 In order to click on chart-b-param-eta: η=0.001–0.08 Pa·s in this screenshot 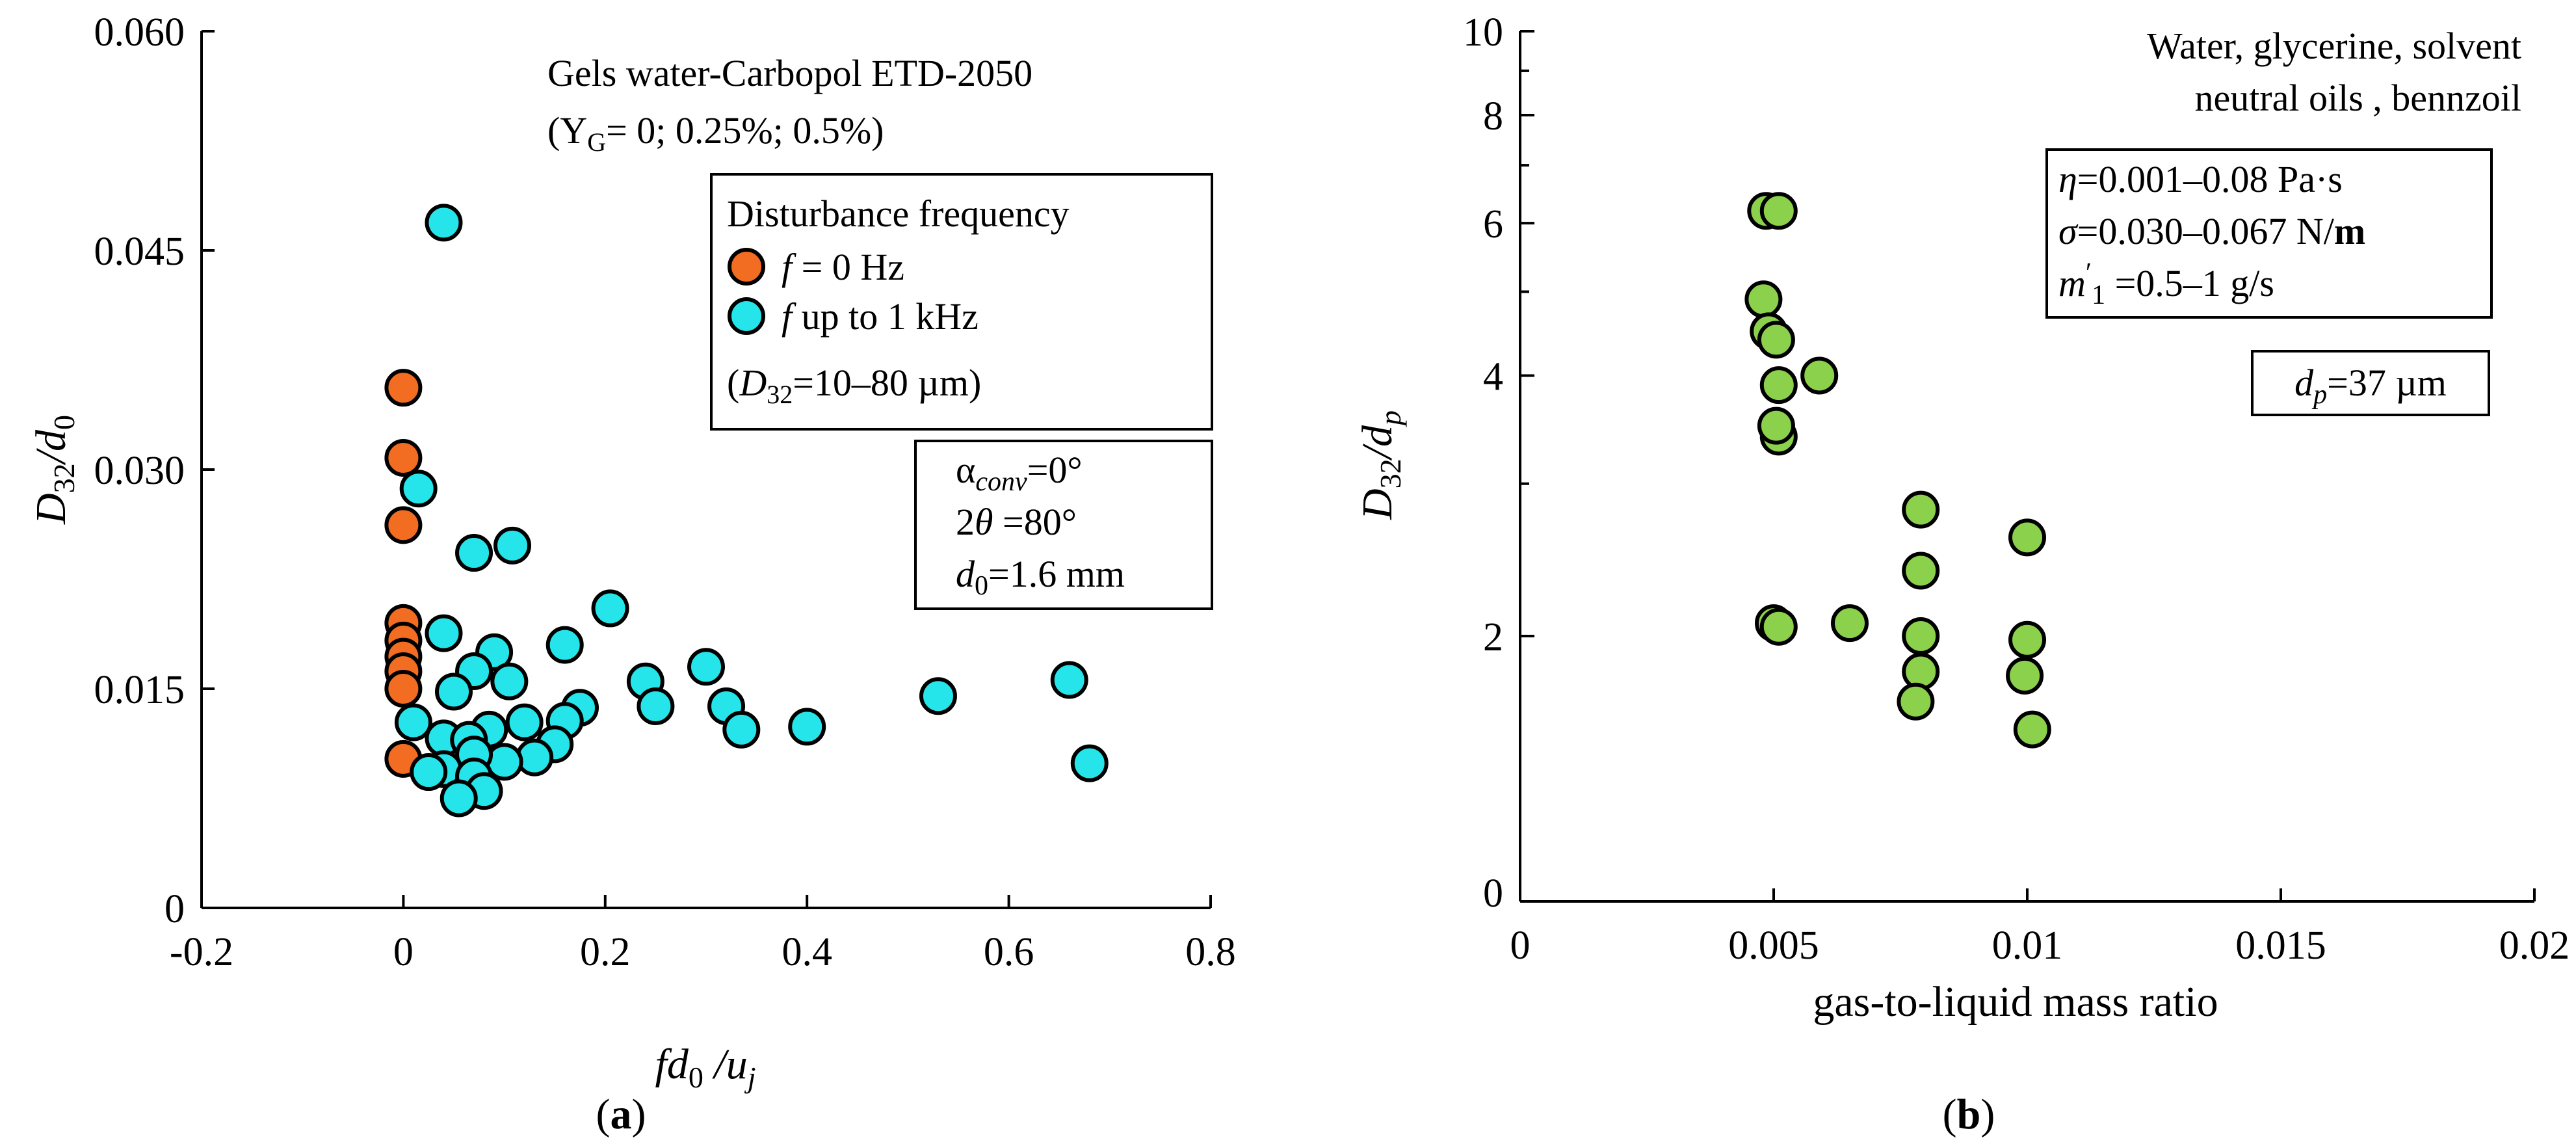, I will do `click(2200, 179)`.